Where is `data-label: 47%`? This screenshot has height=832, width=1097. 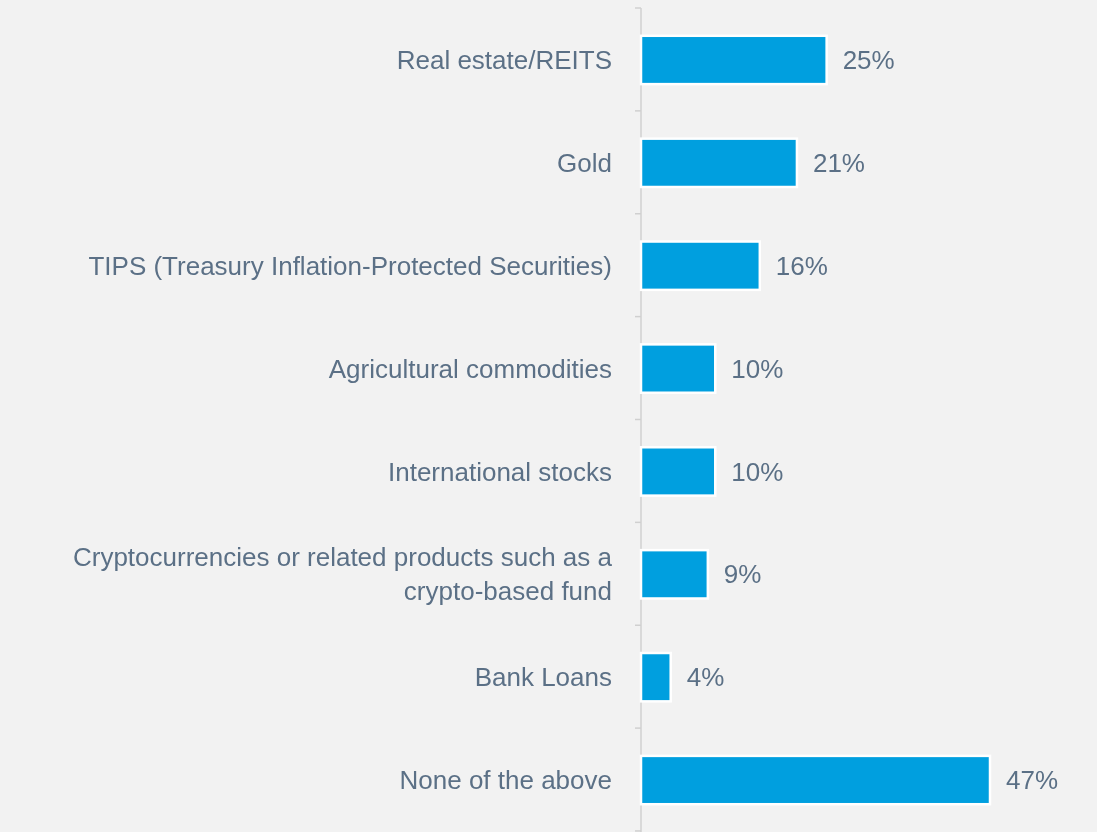
data-label: 47% is located at coordinates (1032, 780).